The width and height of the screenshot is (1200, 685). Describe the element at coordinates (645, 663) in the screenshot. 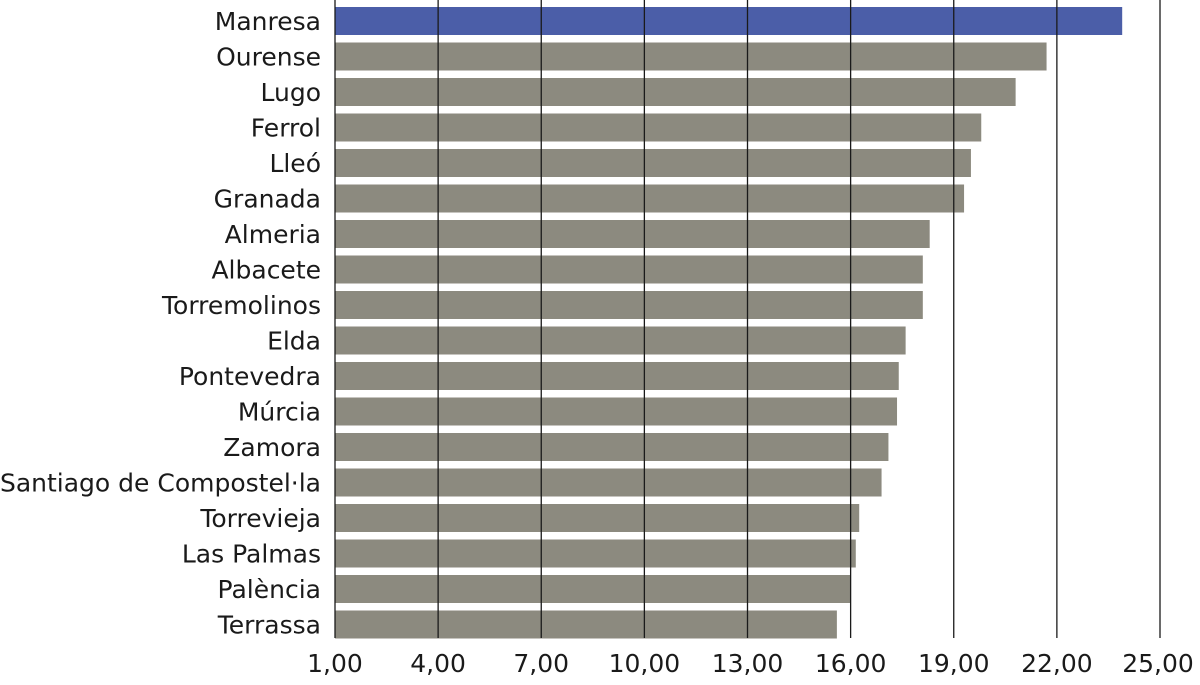

I see `x-tick-label: 10,00` at that location.